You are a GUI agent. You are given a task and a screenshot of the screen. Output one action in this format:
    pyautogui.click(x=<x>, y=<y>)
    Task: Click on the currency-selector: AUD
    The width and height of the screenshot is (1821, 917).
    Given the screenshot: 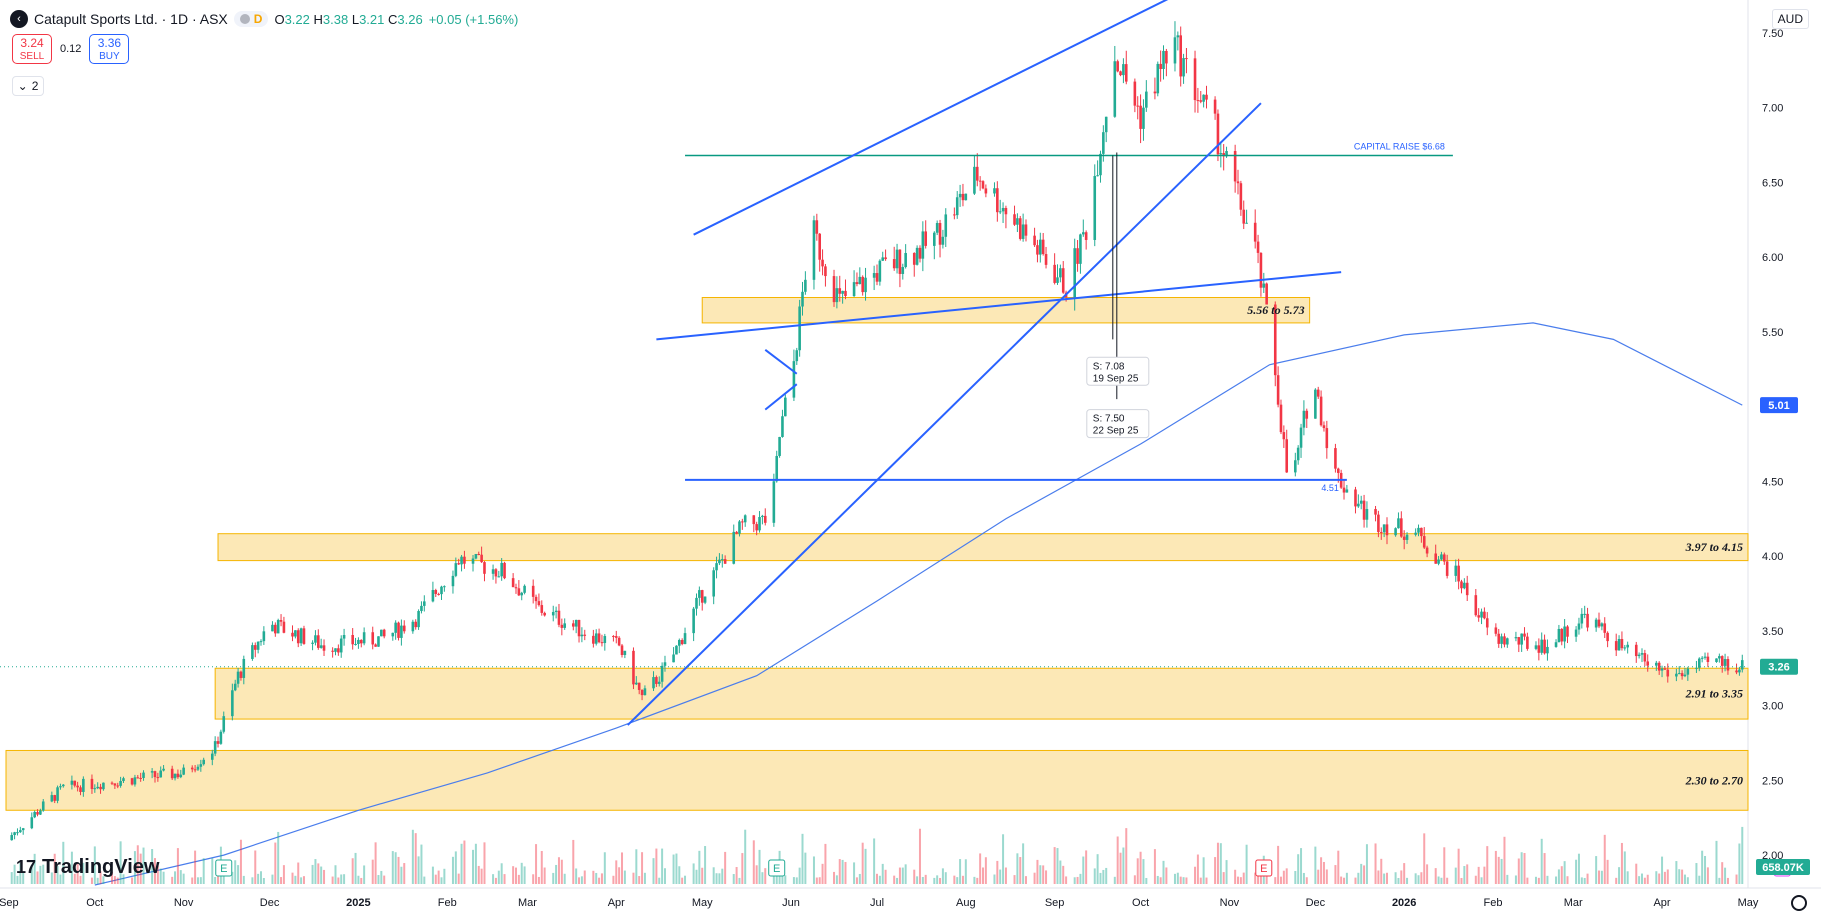 What is the action you would take?
    pyautogui.click(x=1790, y=19)
    